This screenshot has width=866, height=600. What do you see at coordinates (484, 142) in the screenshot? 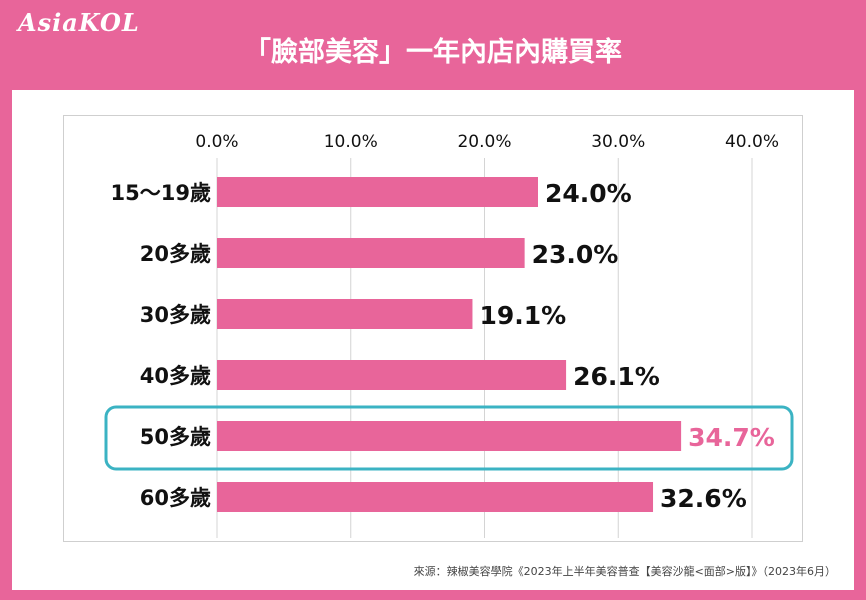
I see `x-tick-label: 20.0%` at bounding box center [484, 142].